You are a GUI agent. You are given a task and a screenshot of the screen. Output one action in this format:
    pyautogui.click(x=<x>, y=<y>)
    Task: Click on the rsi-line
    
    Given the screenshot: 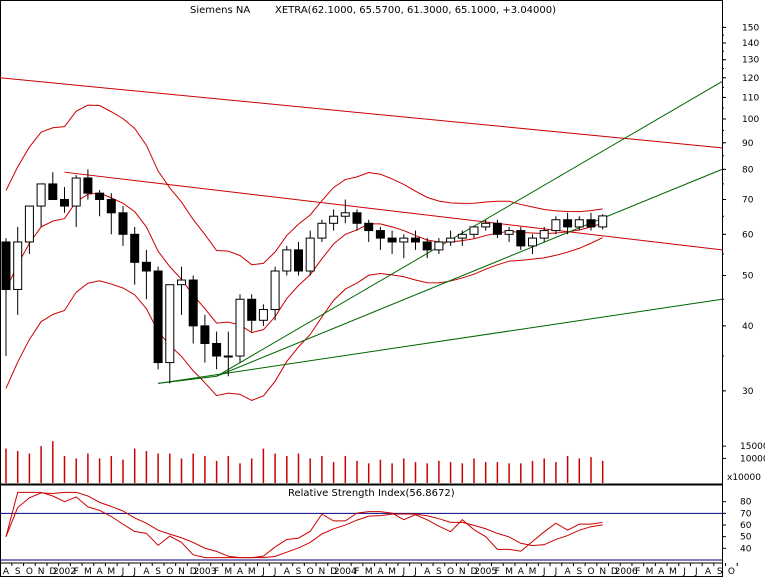 What is the action you would take?
    pyautogui.click(x=304, y=525)
    